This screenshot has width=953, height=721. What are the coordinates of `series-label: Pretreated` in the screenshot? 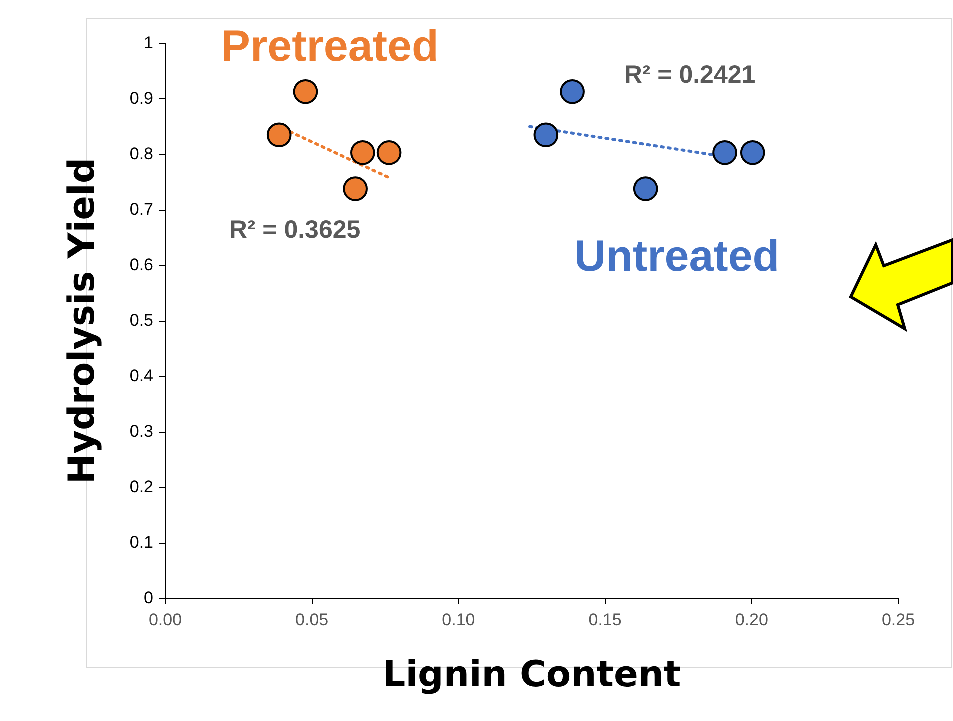 It's located at (330, 46).